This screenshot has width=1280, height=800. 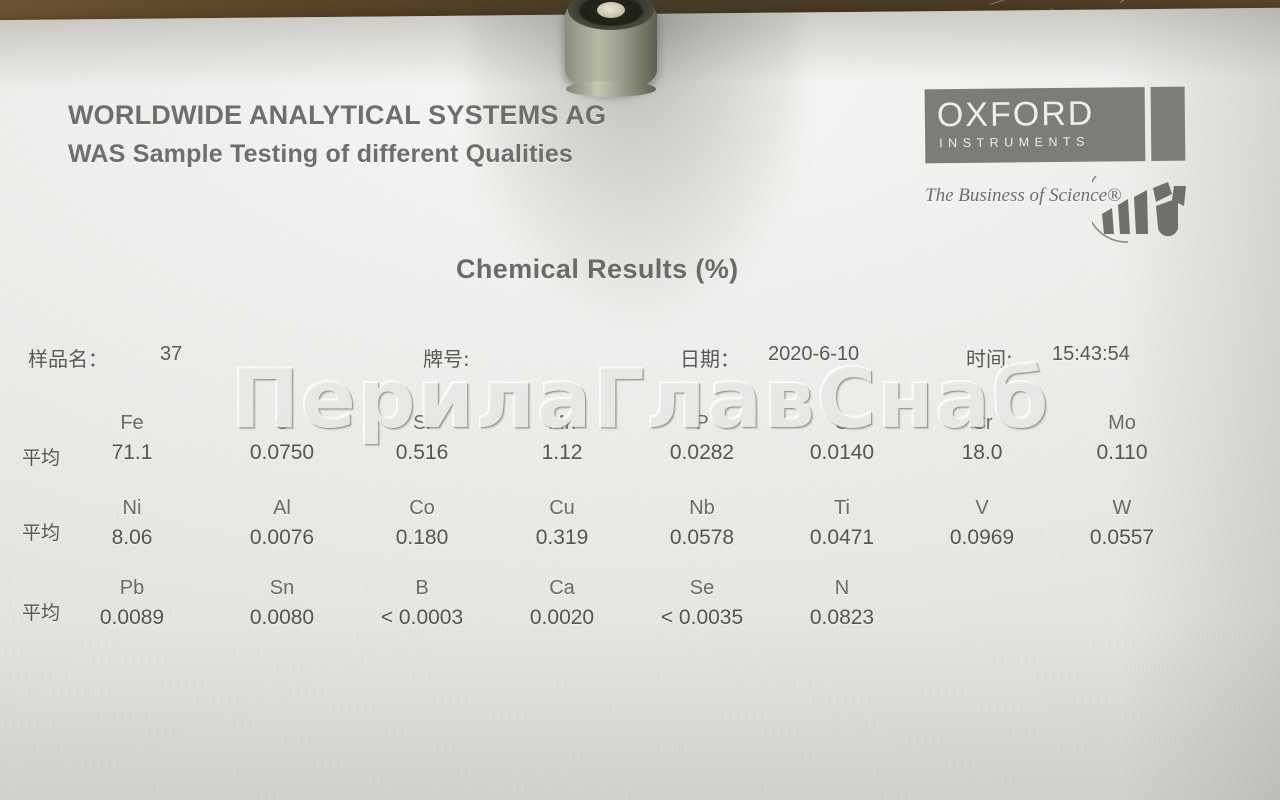 What do you see at coordinates (1122, 523) in the screenshot?
I see `result-cell: W 0.0557` at bounding box center [1122, 523].